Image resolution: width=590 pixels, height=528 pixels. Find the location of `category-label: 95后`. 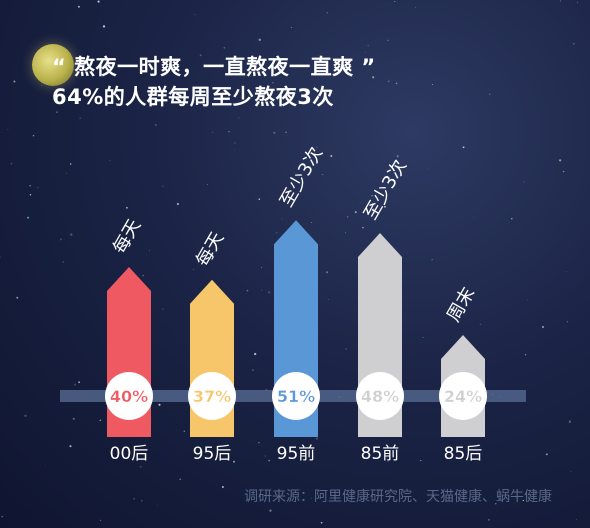

category-label: 95后 is located at coordinates (212, 454).